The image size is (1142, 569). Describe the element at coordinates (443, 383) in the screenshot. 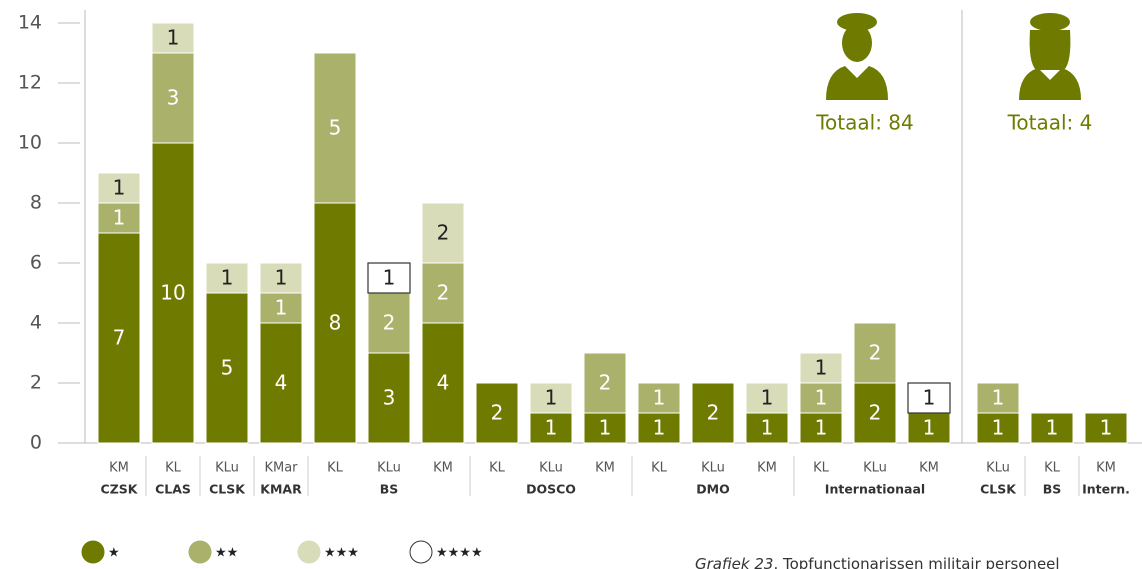

I see `value-label: 4` at that location.